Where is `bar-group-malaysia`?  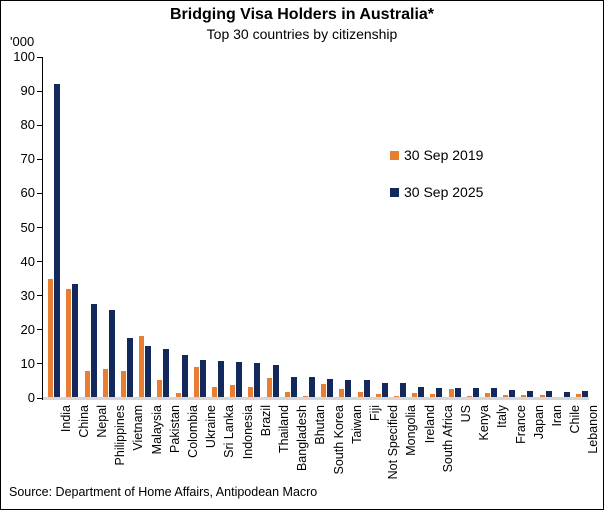 bar-group-malaysia is located at coordinates (143, 227).